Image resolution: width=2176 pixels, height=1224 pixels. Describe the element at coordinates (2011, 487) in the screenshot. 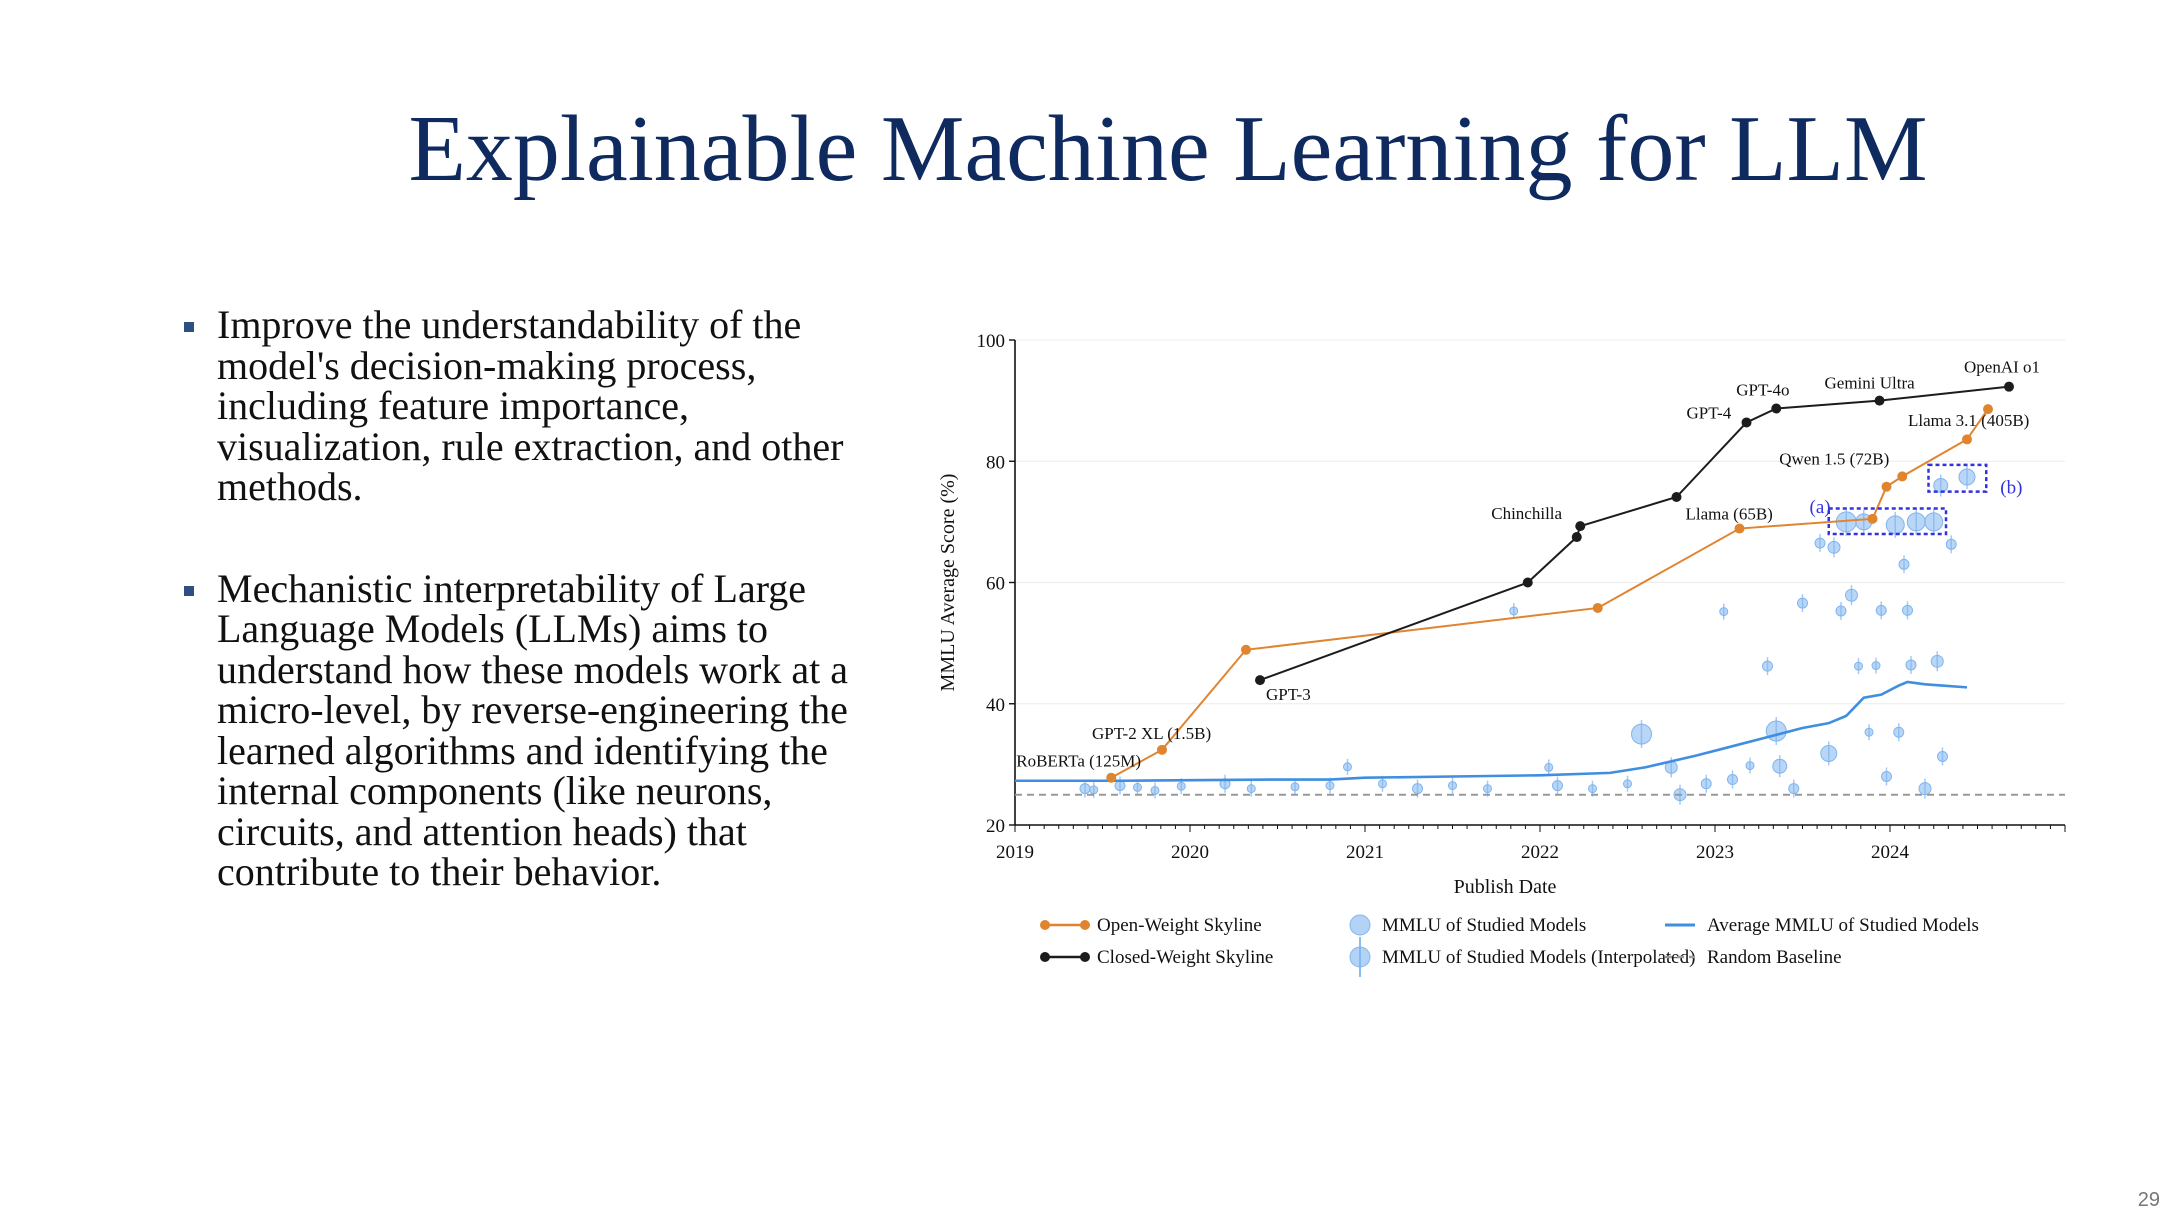

I see `annotation-label: (b)` at that location.